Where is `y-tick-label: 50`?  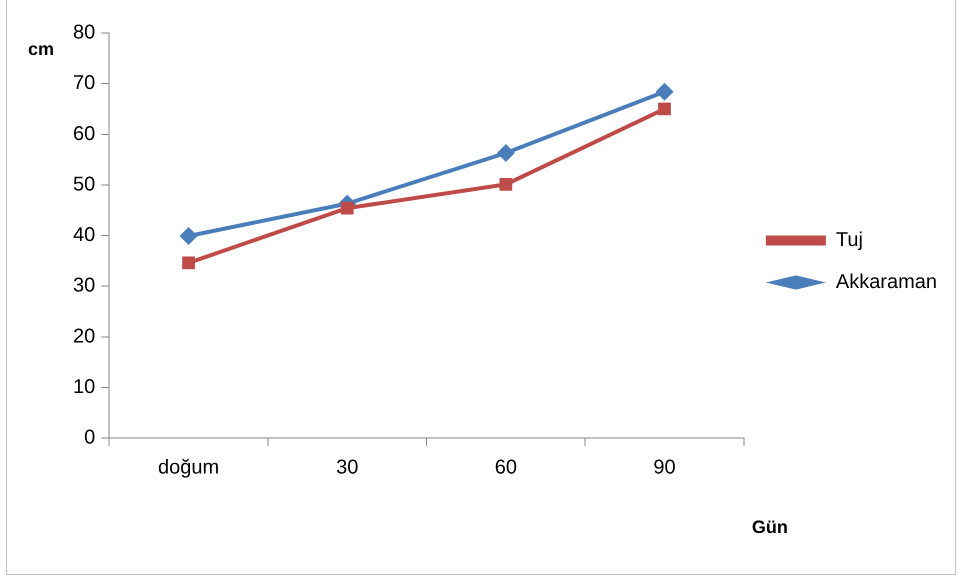
y-tick-label: 50 is located at coordinates (84, 184).